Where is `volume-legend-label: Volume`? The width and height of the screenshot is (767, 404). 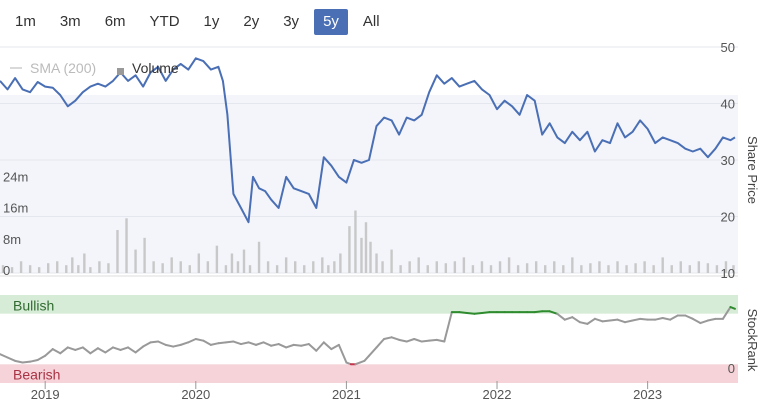
volume-legend-label: Volume is located at coordinates (155, 68).